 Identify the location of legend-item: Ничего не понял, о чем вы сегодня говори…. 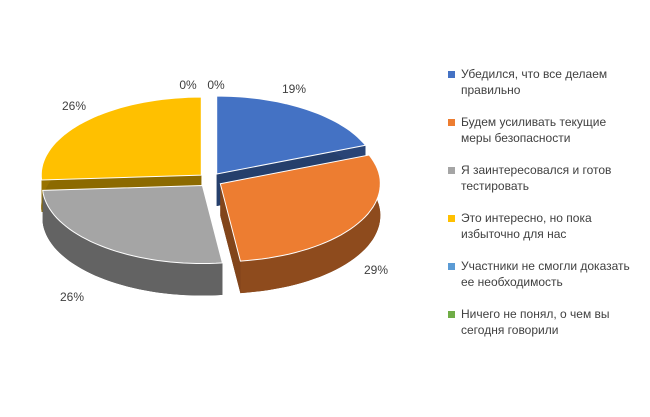
(543, 330).